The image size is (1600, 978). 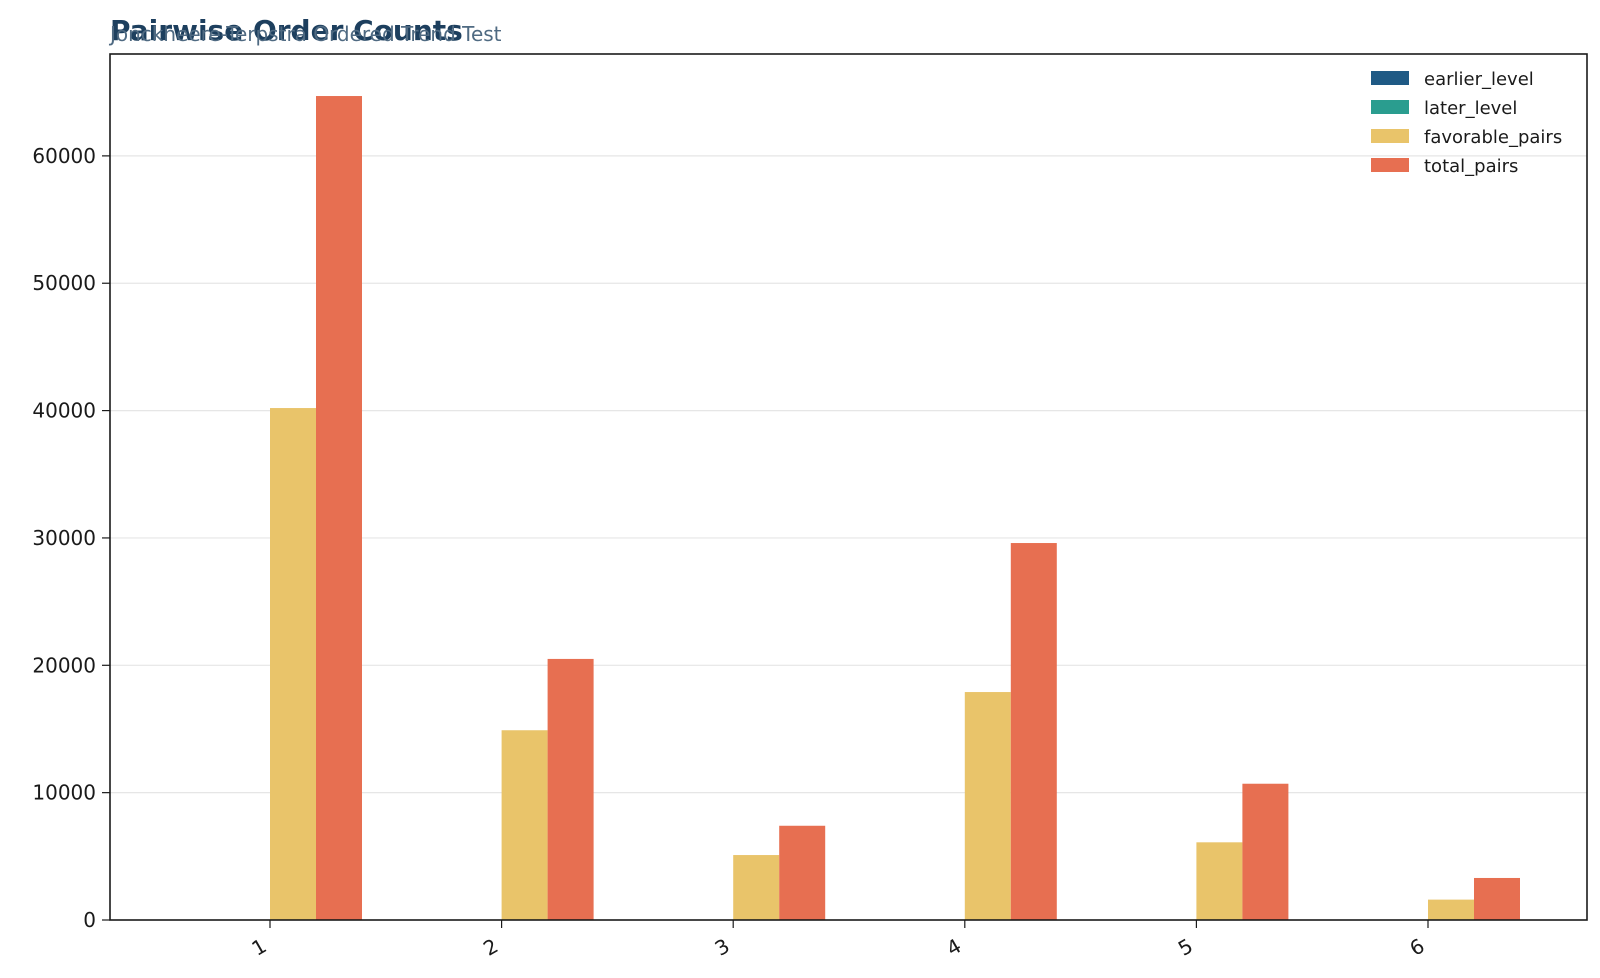 What do you see at coordinates (258, 947) in the screenshot?
I see `x-tick-label: 1` at bounding box center [258, 947].